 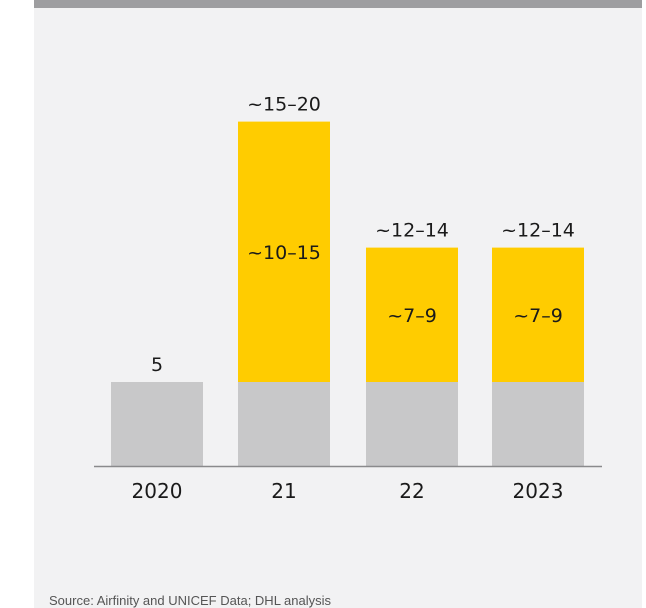 I want to click on segment-label-22: ~7–9, so click(x=412, y=316).